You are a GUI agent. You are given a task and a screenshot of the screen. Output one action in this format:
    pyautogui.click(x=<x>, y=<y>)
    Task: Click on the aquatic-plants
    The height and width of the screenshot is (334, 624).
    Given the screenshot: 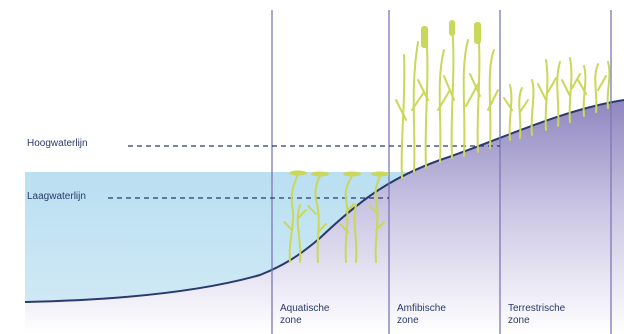 What is the action you would take?
    pyautogui.click(x=334, y=218)
    